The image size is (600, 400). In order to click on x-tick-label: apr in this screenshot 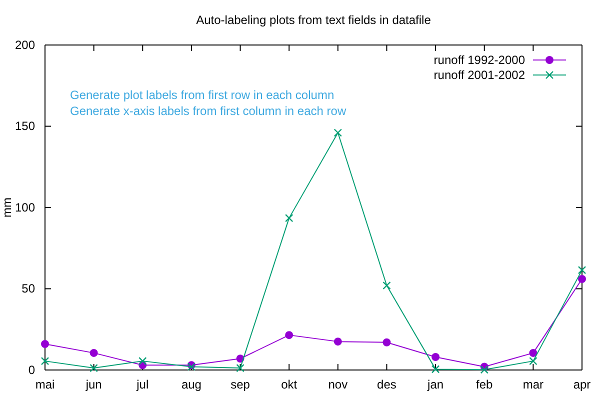, I will do `click(582, 385)`.